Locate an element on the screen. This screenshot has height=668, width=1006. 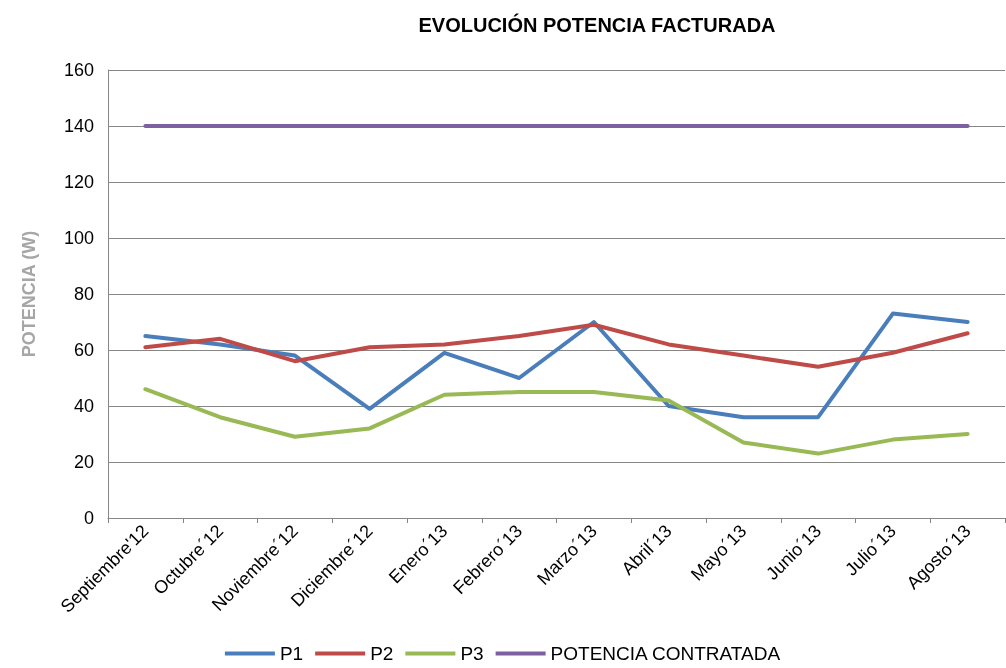
y-tick-label: 0 is located at coordinates (88, 518).